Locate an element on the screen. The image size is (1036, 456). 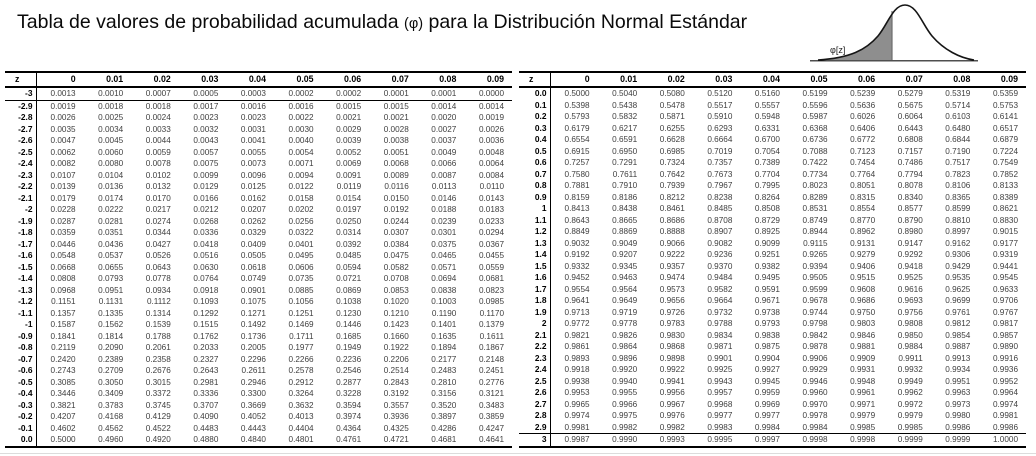
probability-value: 0.0455 is located at coordinates (491, 255).